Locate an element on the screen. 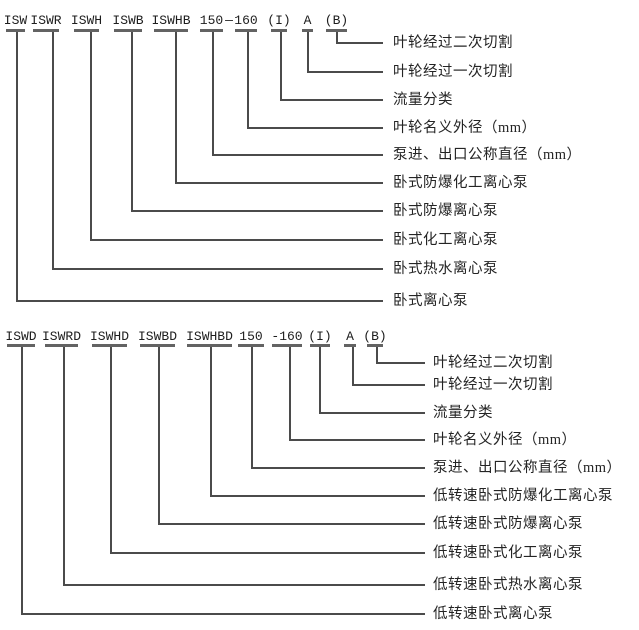 The image size is (639, 630). top-iswhb-underline is located at coordinates (171, 30).